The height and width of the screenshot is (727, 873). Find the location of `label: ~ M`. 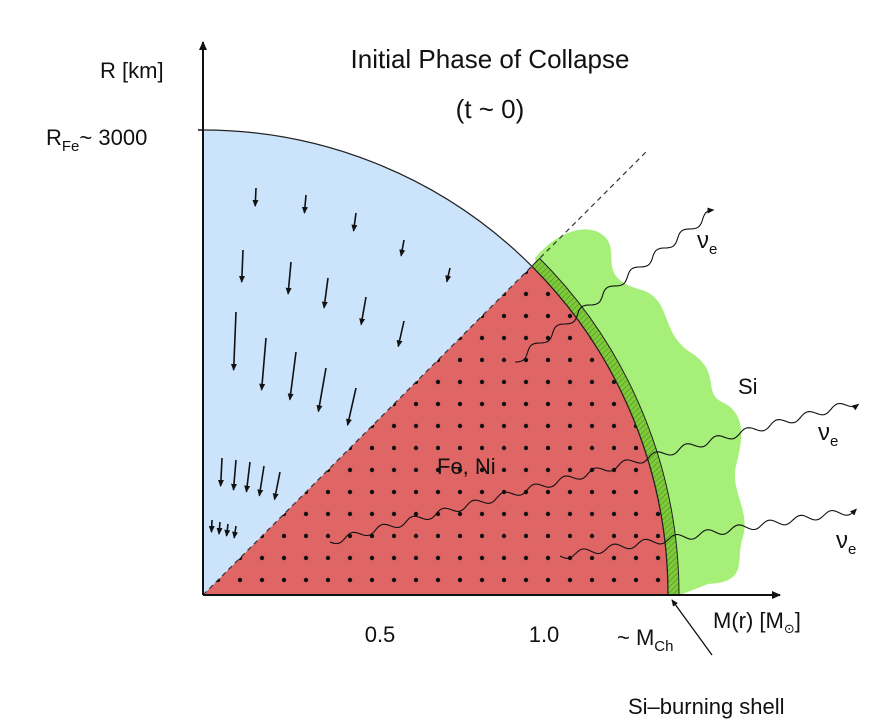

label: ~ M is located at coordinates (635, 637).